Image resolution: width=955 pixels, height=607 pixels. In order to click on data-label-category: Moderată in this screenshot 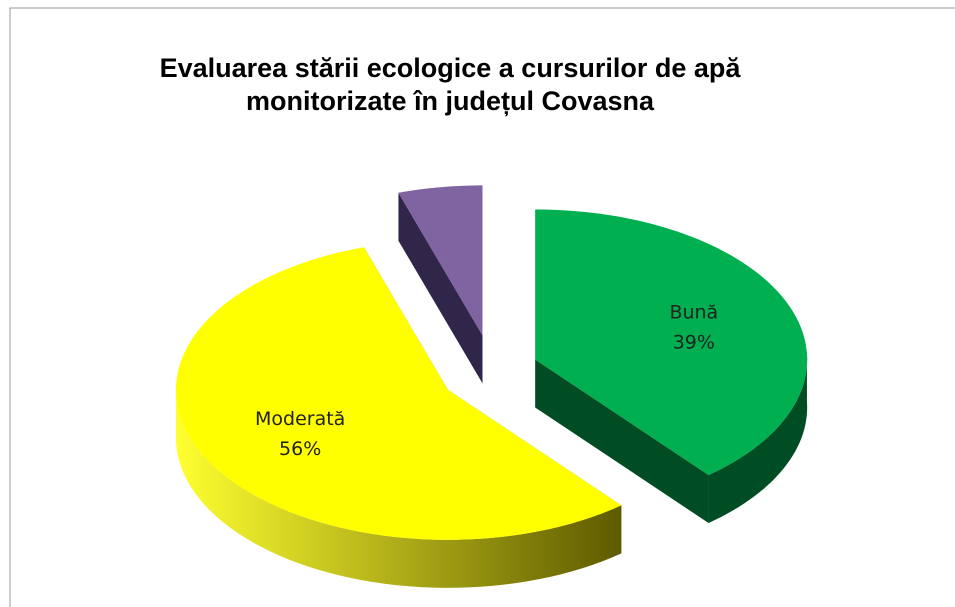, I will do `click(300, 419)`.